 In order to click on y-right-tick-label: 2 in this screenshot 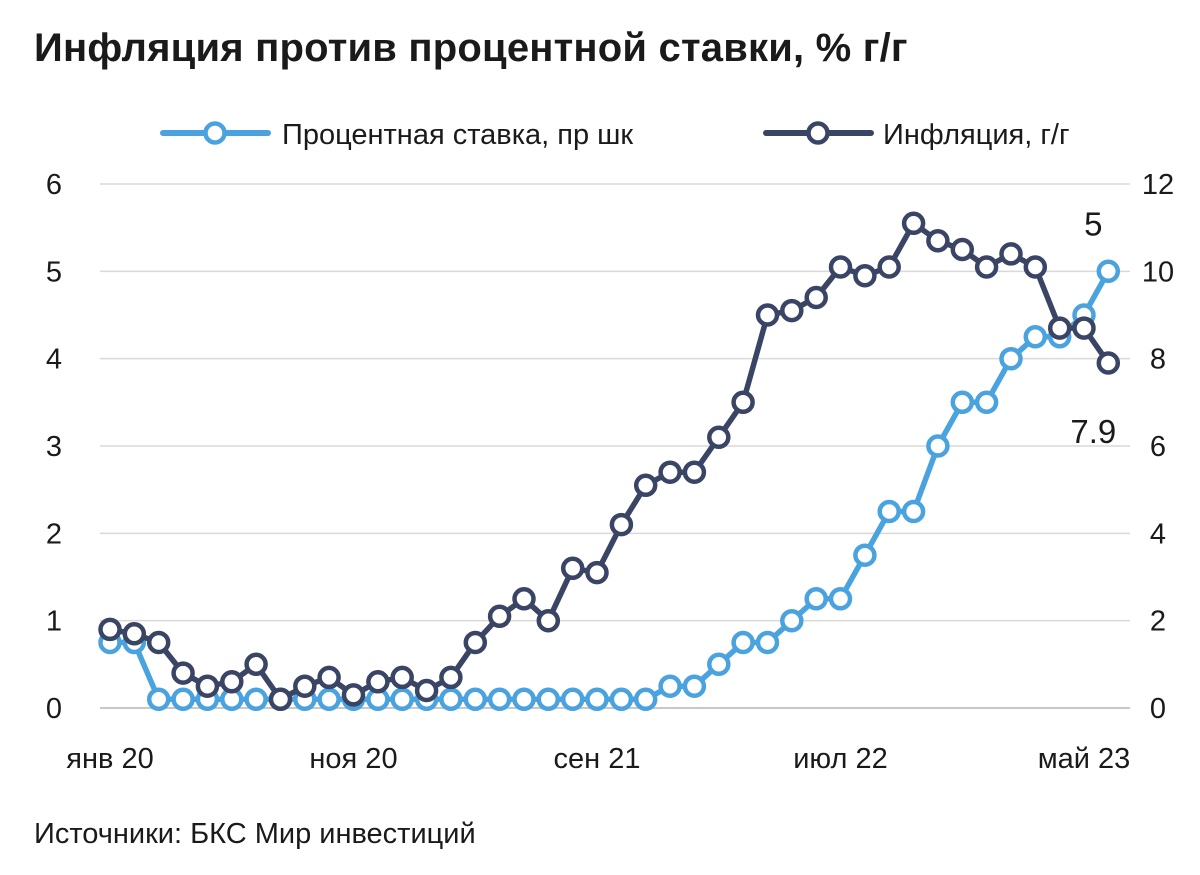, I will do `click(1158, 622)`.